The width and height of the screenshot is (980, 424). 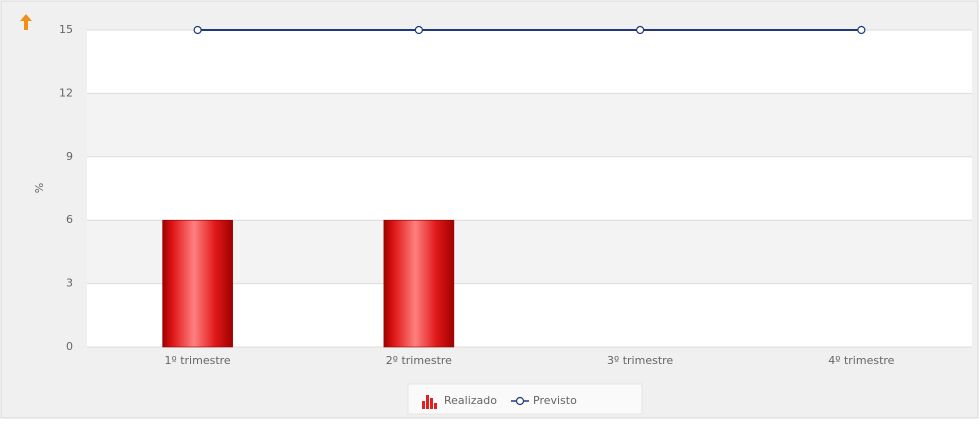 What do you see at coordinates (861, 360) in the screenshot?
I see `x-tick-label: 4º trimestre` at bounding box center [861, 360].